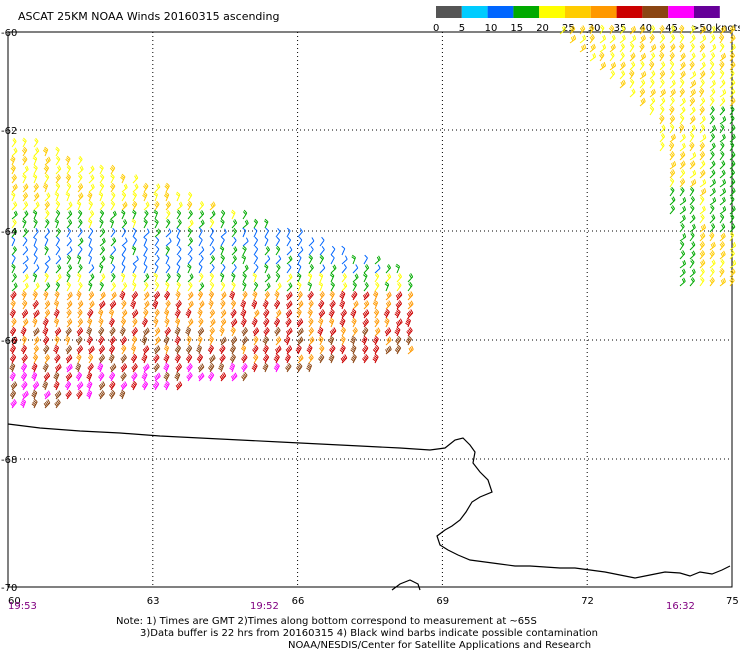  I want to click on legend-swatch, so click(474, 12).